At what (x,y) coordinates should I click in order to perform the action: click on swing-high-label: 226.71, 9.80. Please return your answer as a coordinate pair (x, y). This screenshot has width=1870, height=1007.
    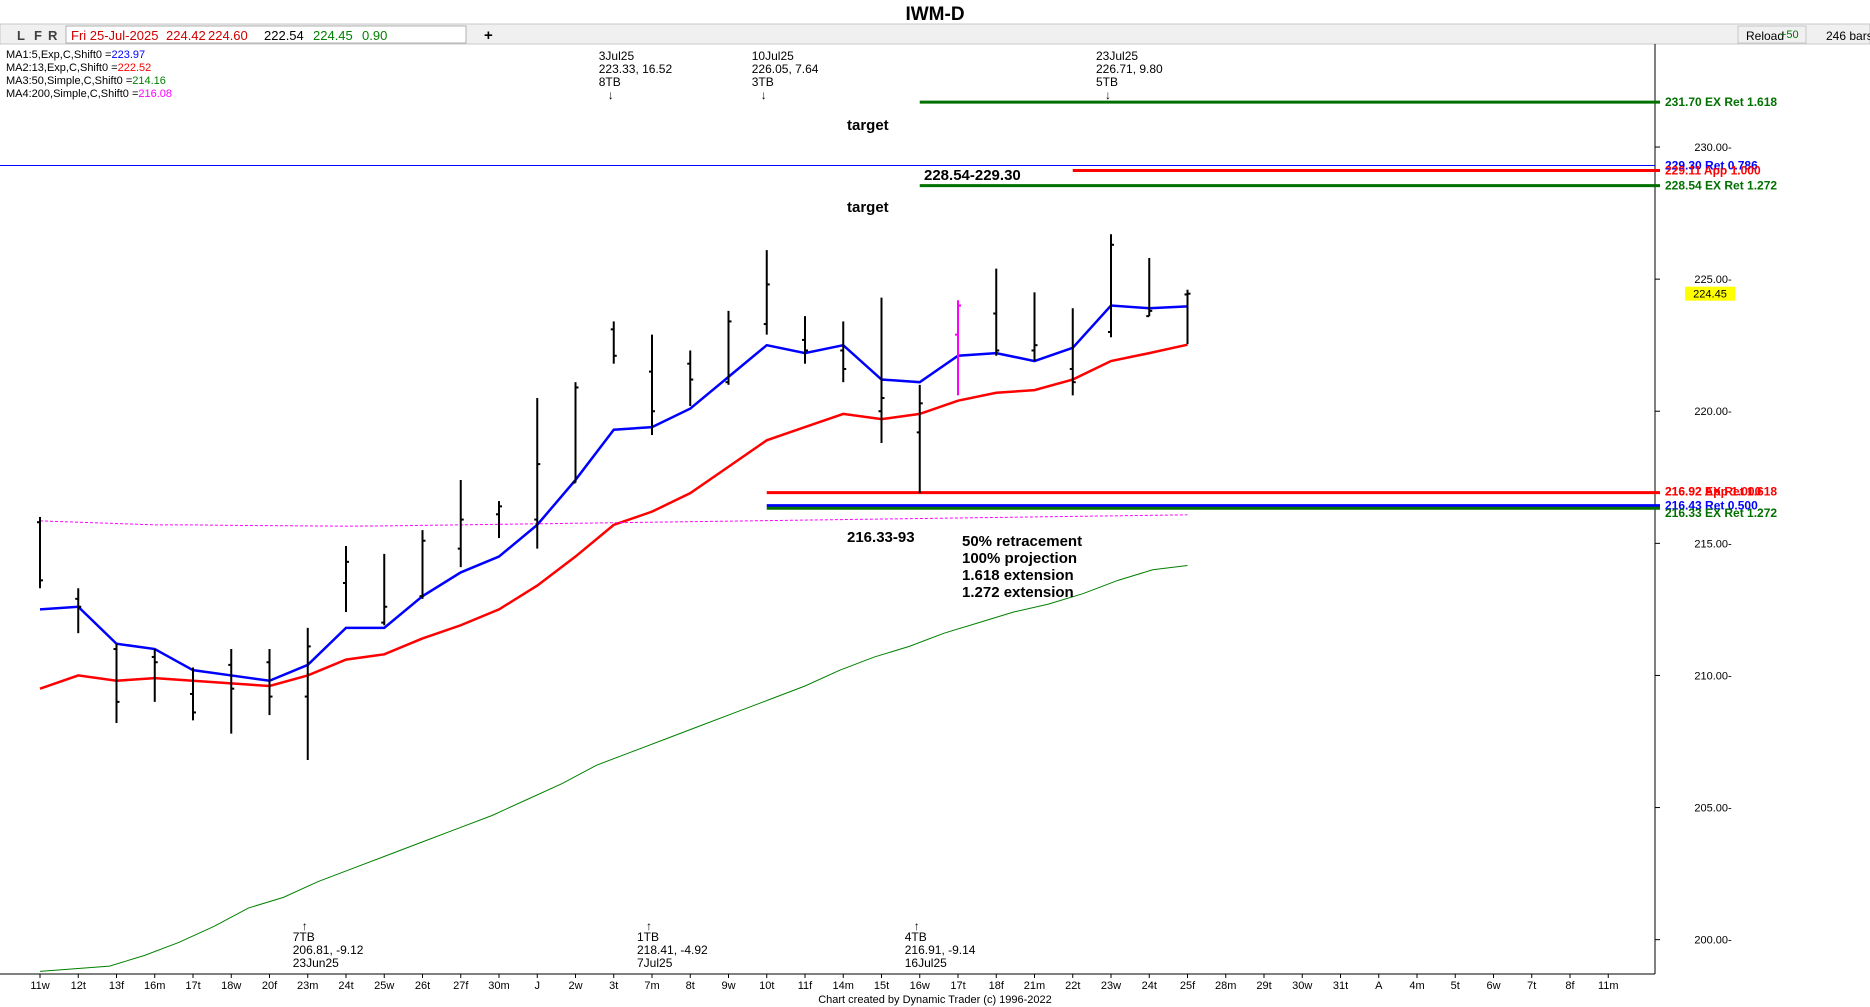
    Looking at the image, I should click on (1129, 69).